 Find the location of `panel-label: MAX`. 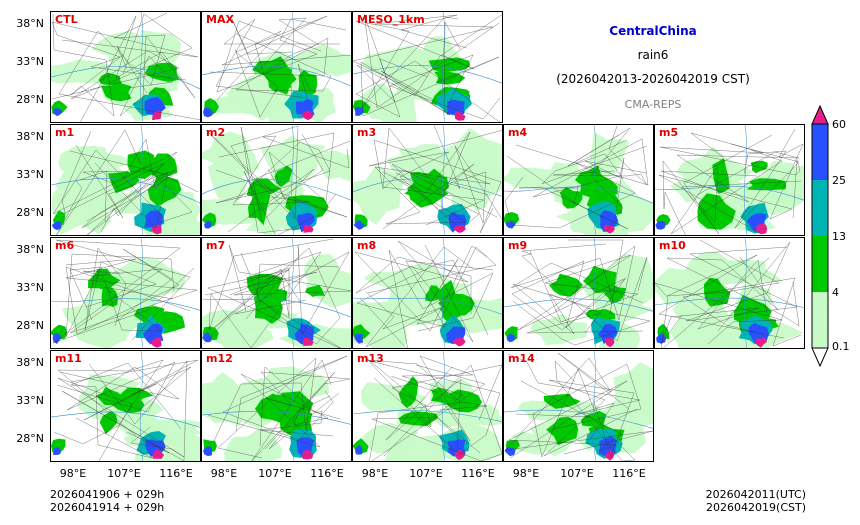

panel-label: MAX is located at coordinates (220, 19).